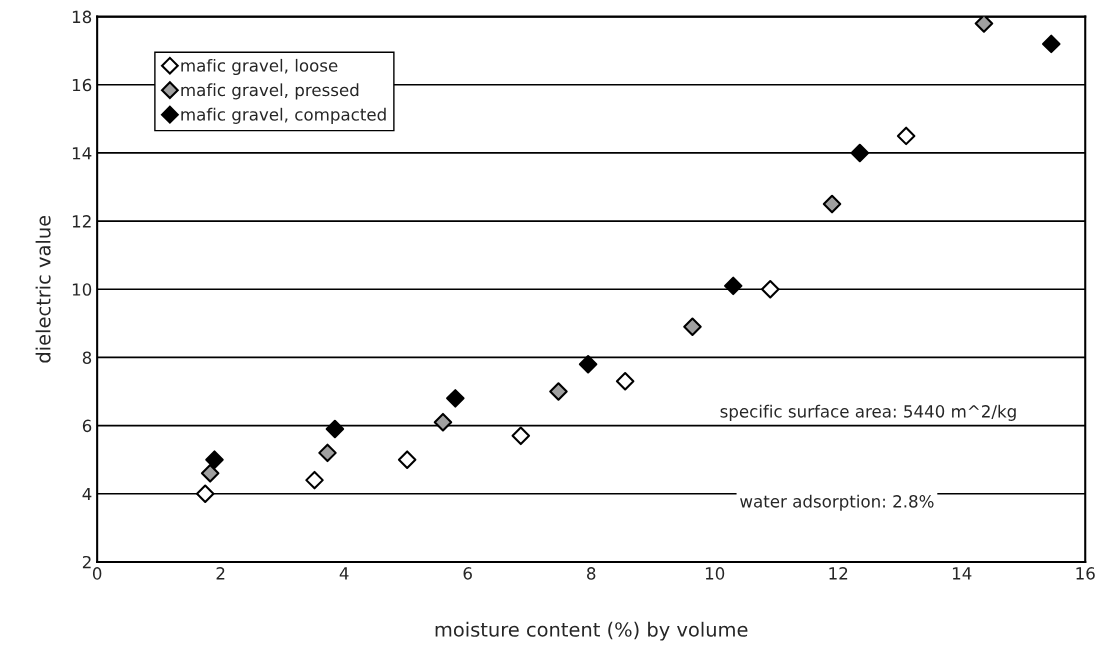  I want to click on y-tick-label: 8, so click(87, 358).